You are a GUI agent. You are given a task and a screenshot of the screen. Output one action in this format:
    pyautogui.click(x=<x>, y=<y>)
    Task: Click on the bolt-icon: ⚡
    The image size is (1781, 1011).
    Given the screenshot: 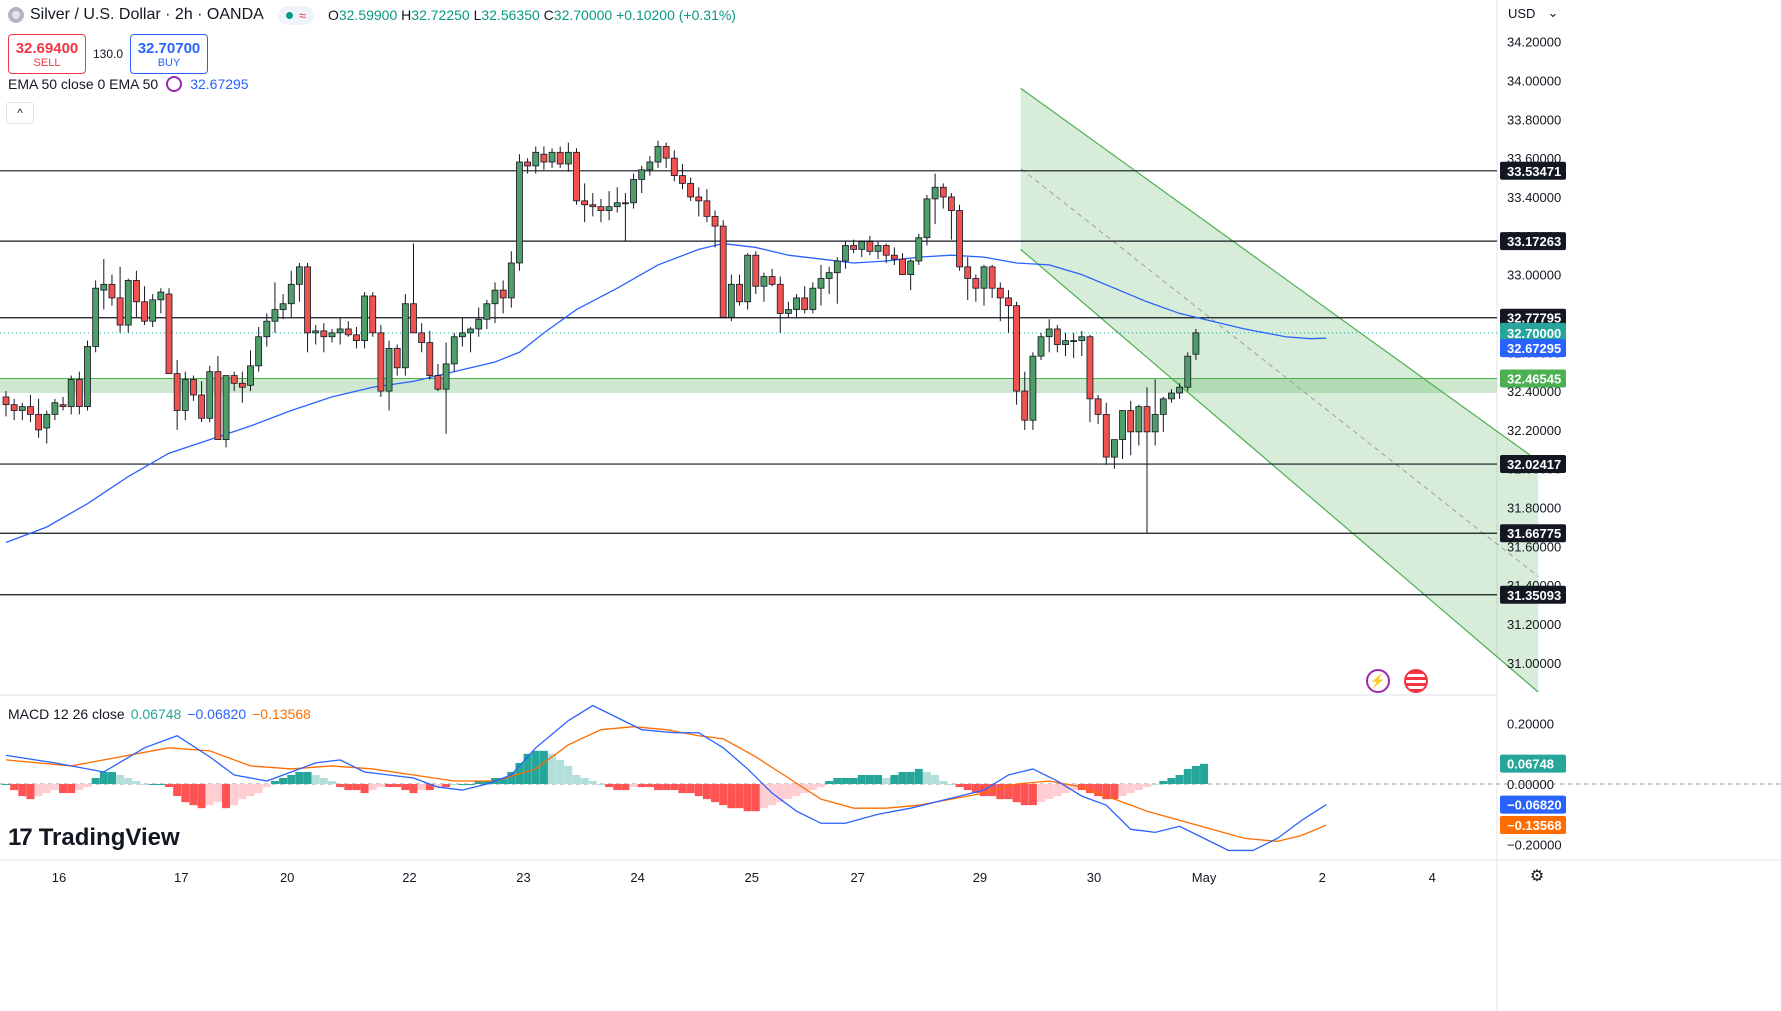 What is the action you would take?
    pyautogui.click(x=1378, y=681)
    